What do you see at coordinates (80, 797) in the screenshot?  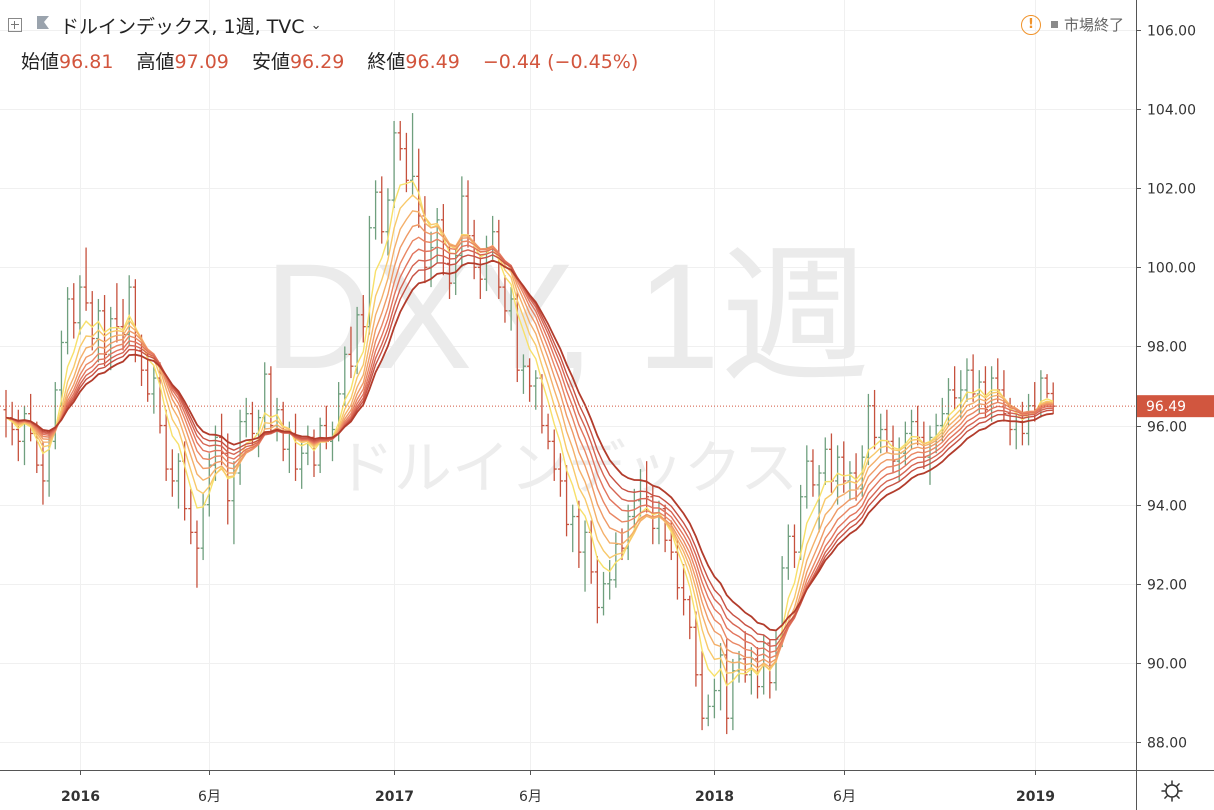 I see `x-tick-label: 2016` at bounding box center [80, 797].